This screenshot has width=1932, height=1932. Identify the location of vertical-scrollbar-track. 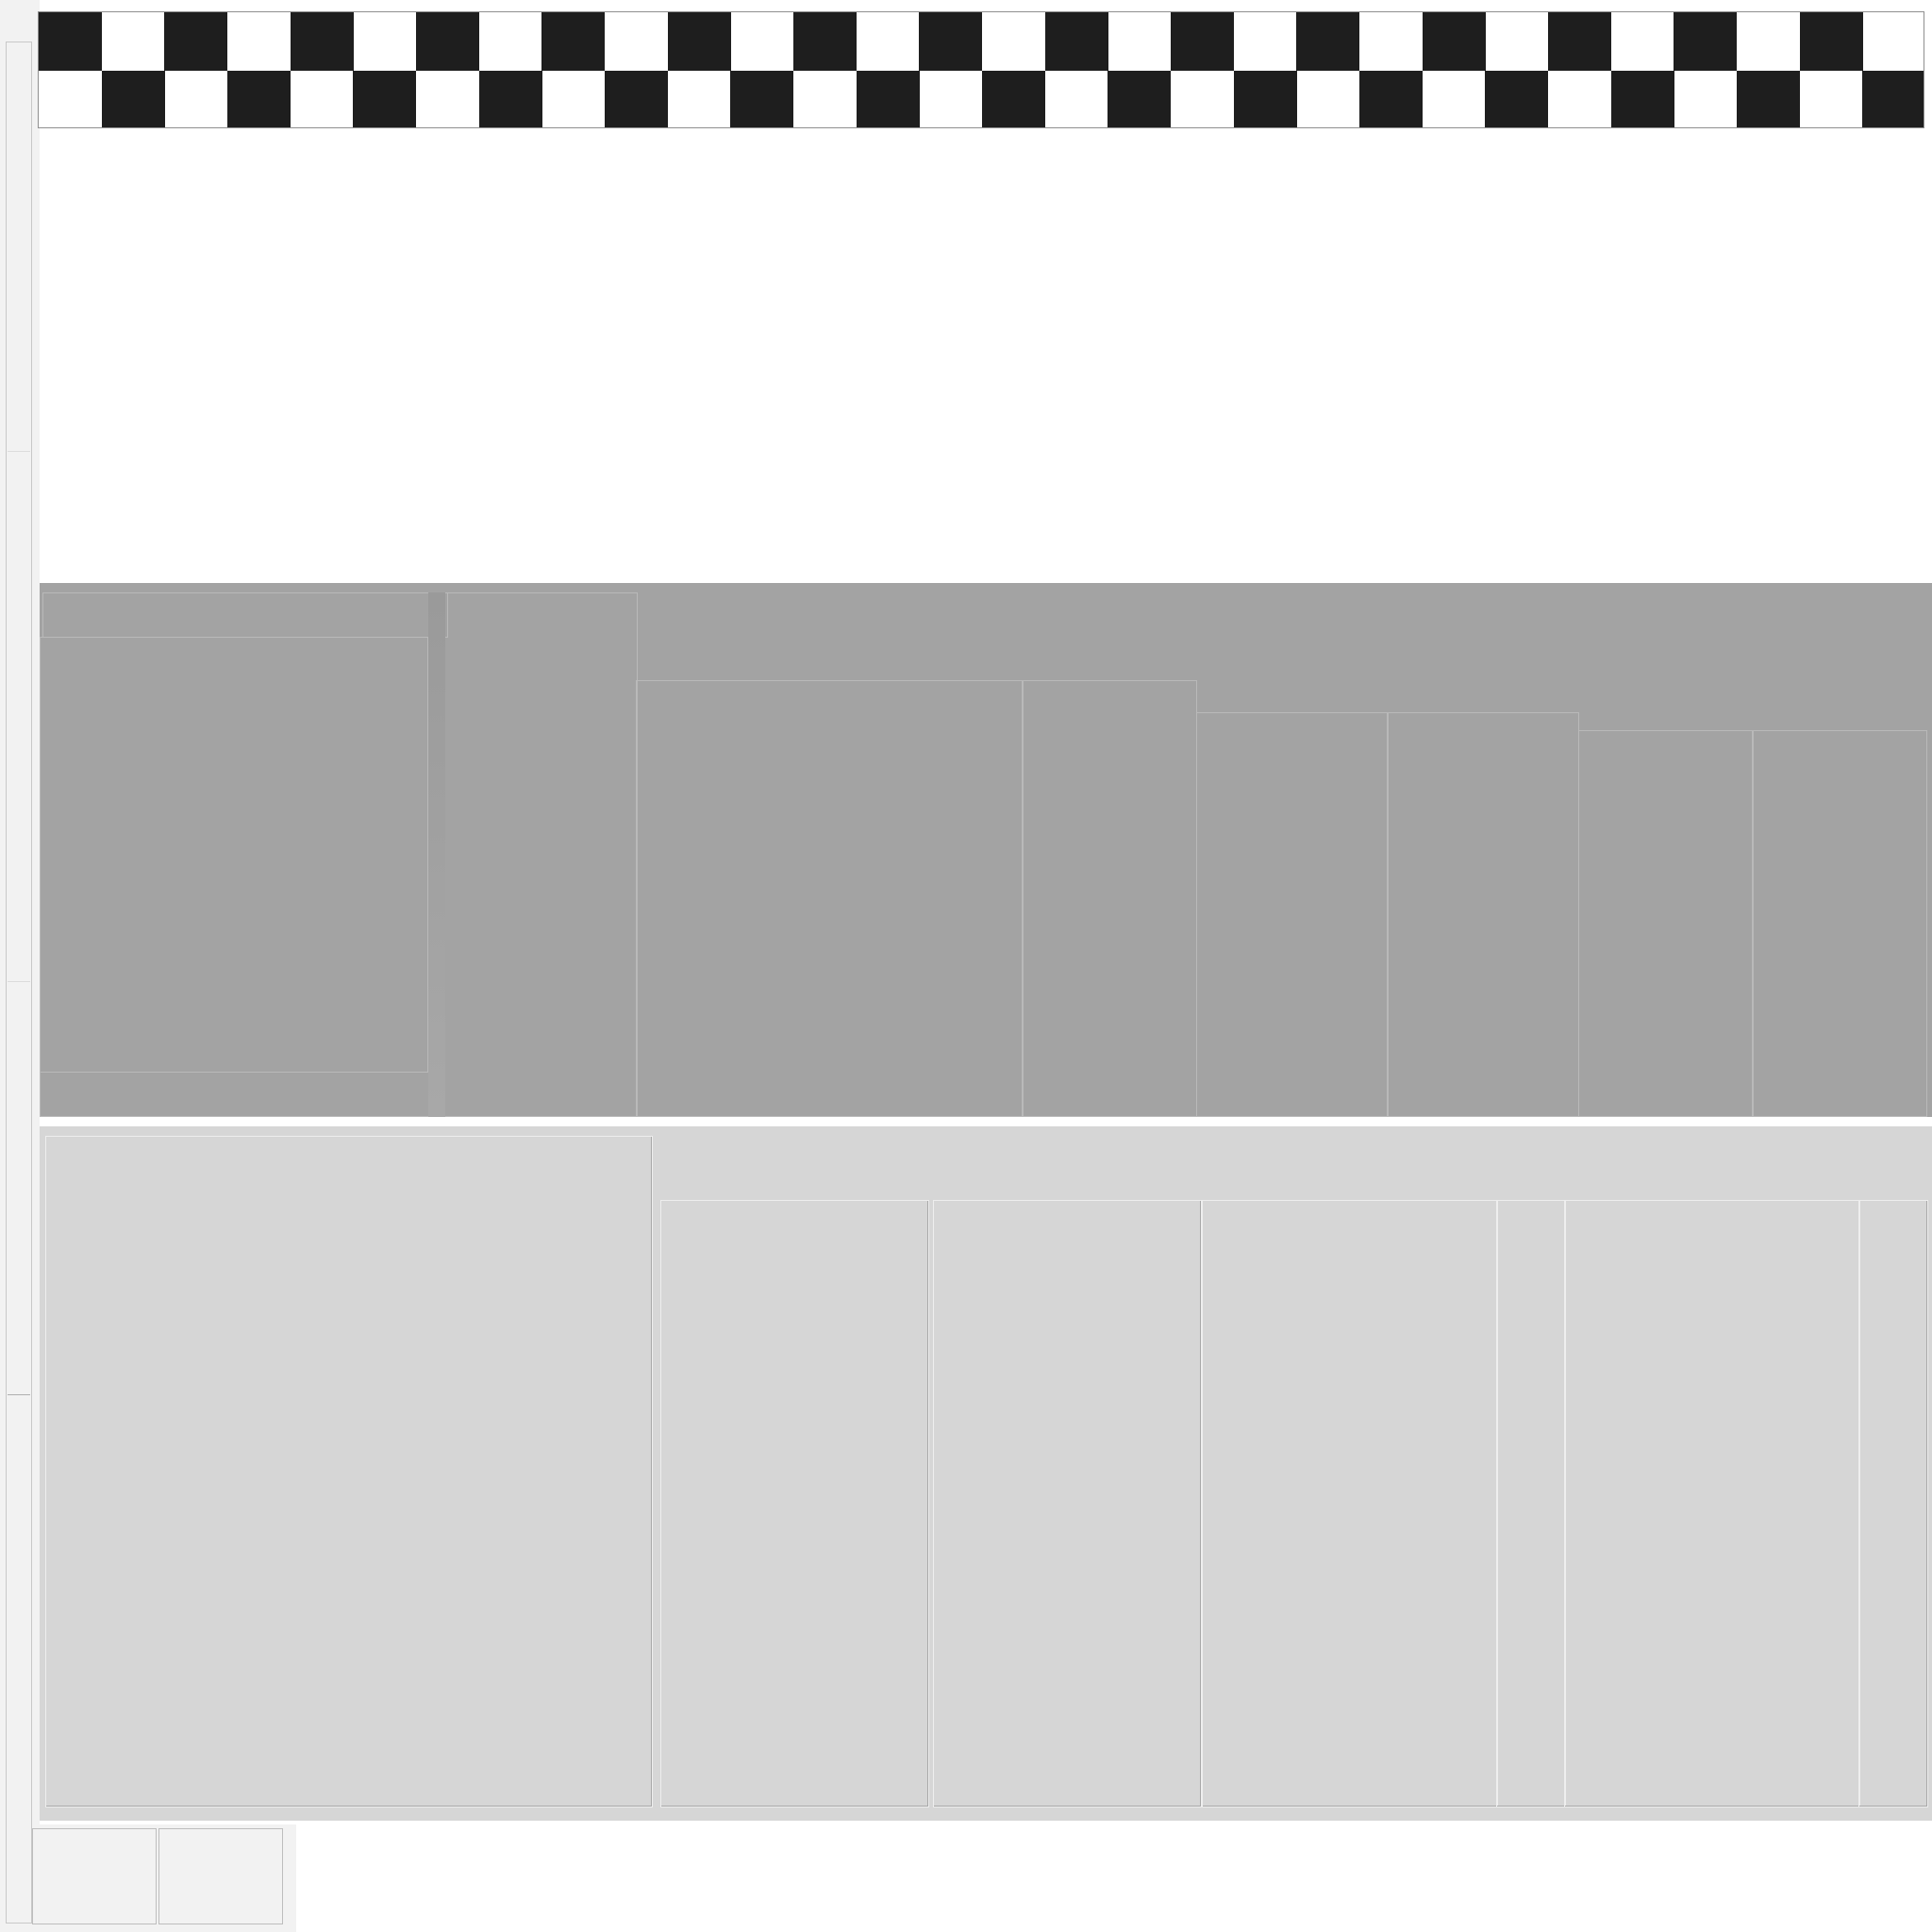
(19, 983).